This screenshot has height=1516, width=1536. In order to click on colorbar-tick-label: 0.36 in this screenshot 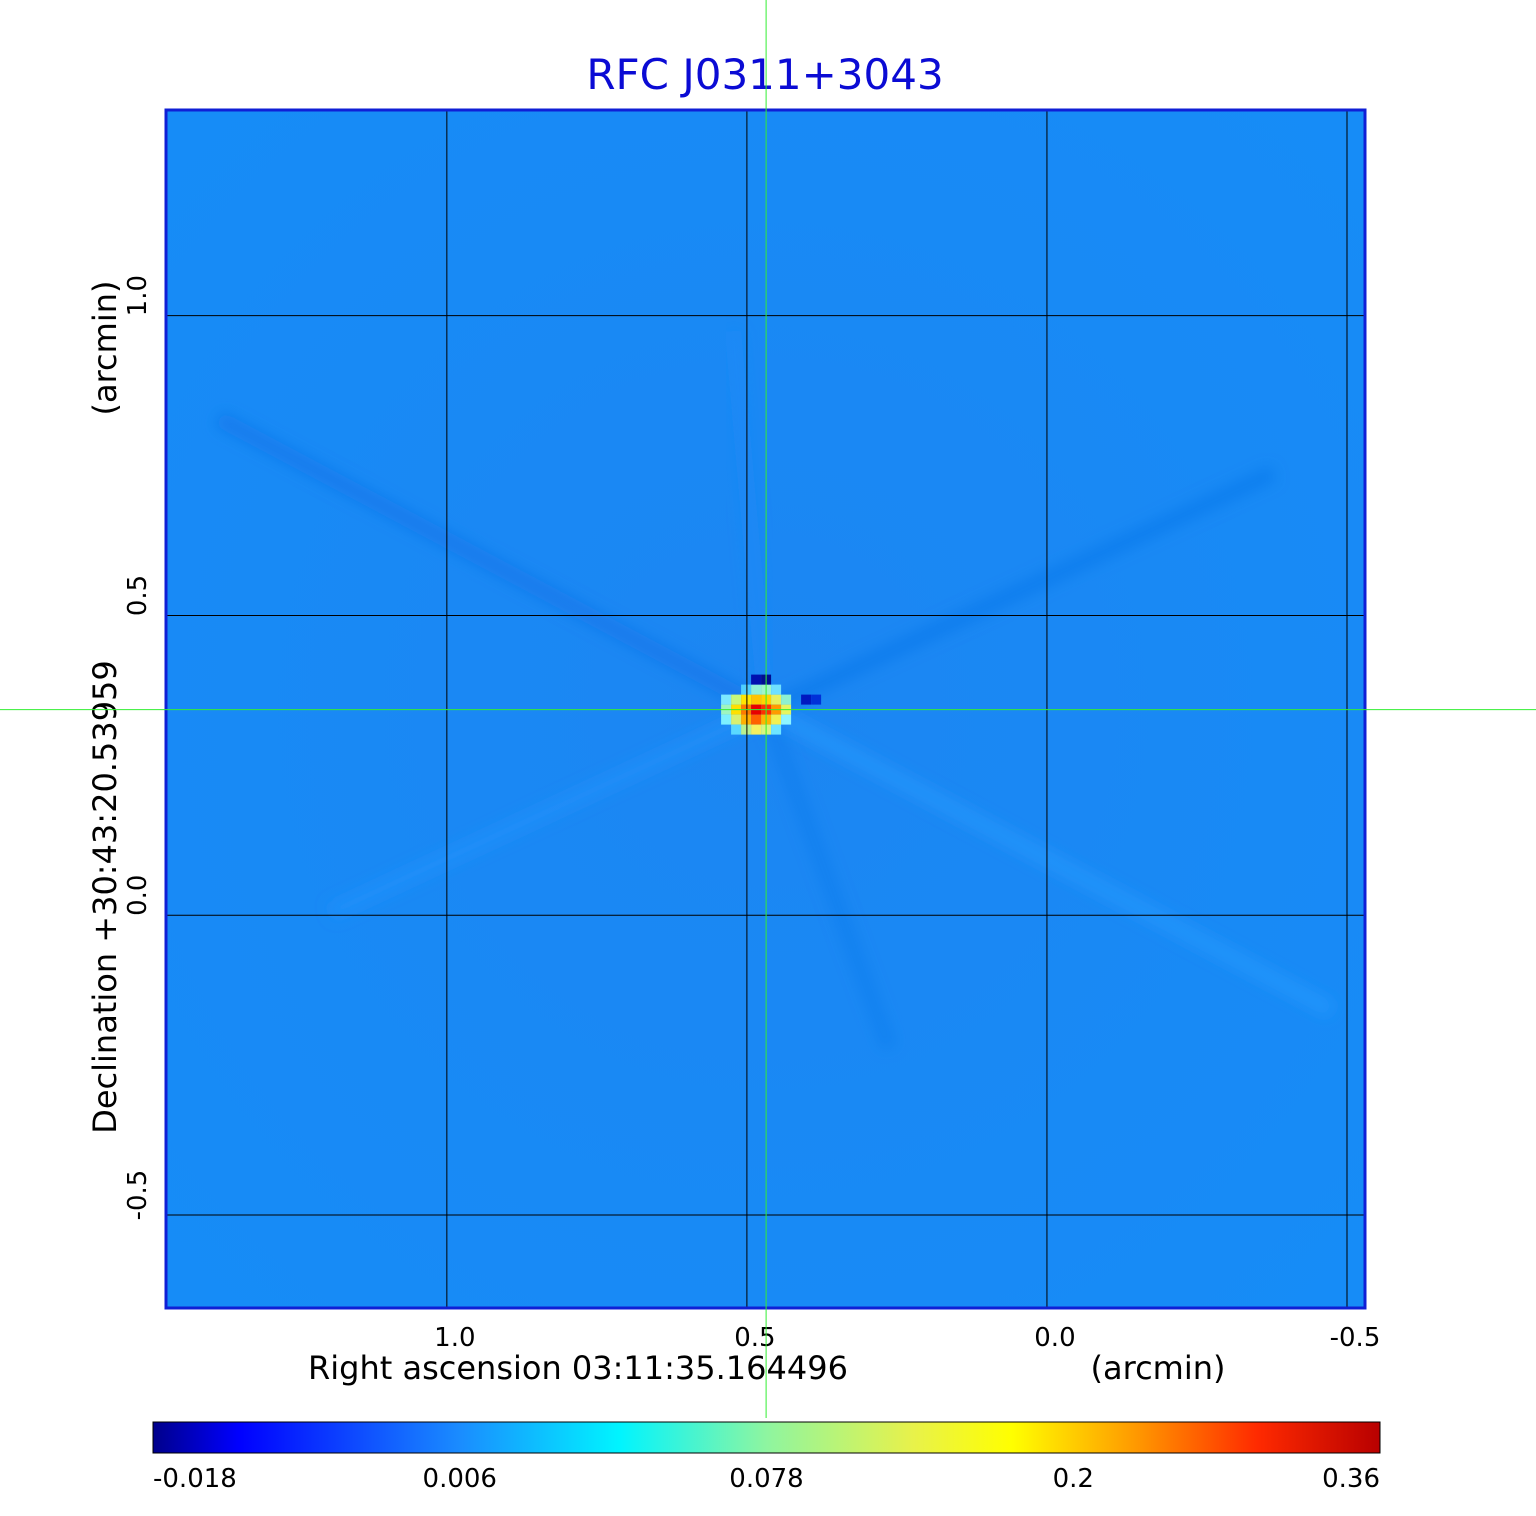, I will do `click(1351, 1479)`.